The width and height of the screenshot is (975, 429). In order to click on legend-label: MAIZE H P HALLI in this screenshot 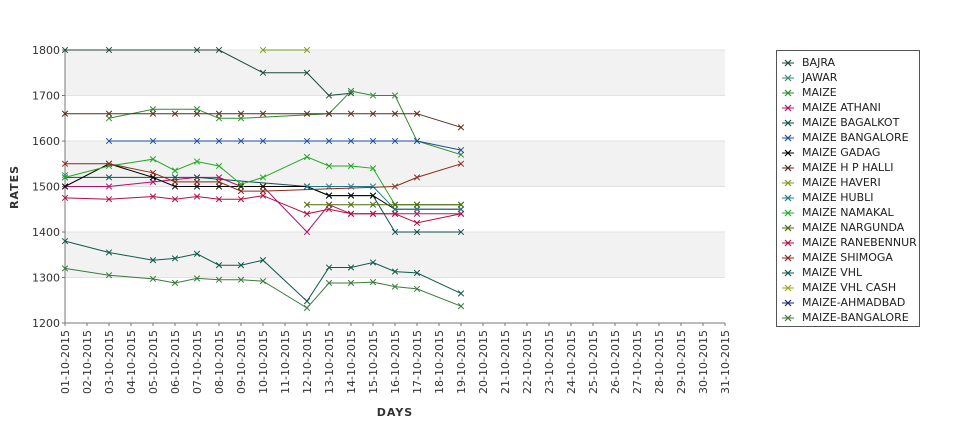, I will do `click(848, 167)`.